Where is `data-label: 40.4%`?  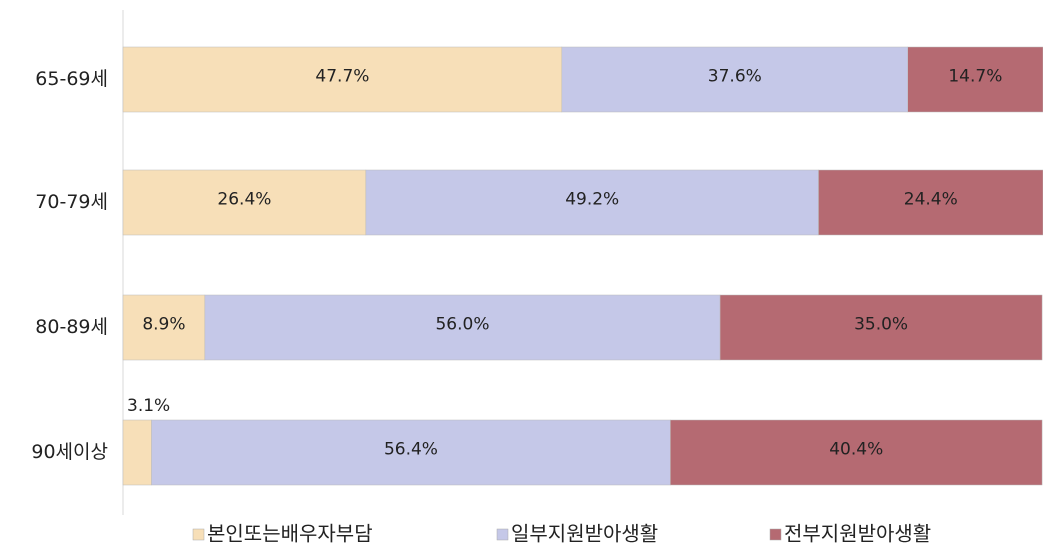
data-label: 40.4% is located at coordinates (856, 450).